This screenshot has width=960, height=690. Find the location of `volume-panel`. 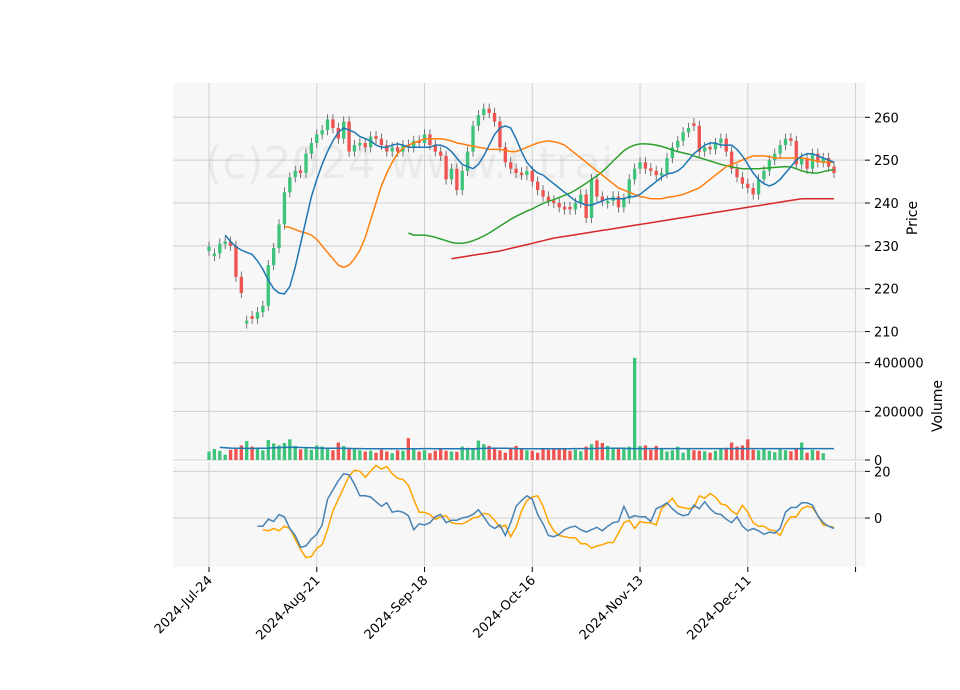

volume-panel is located at coordinates (519, 406).